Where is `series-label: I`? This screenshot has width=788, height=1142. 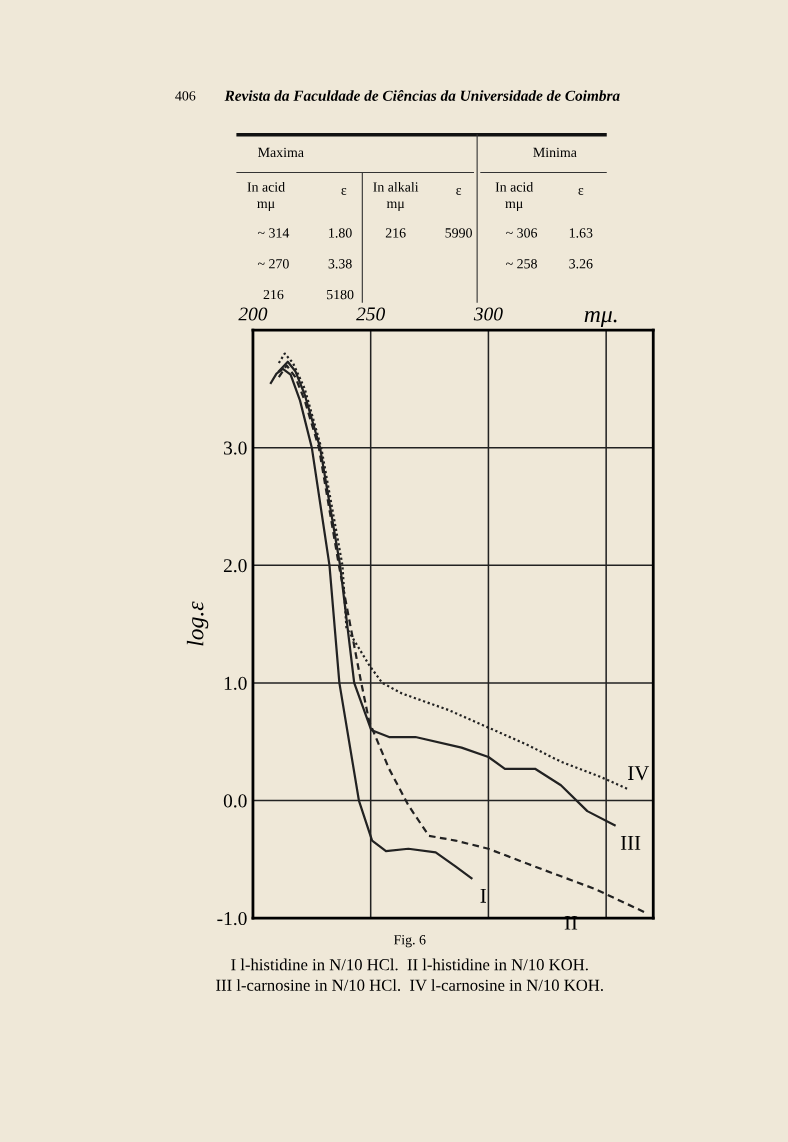 series-label: I is located at coordinates (483, 895).